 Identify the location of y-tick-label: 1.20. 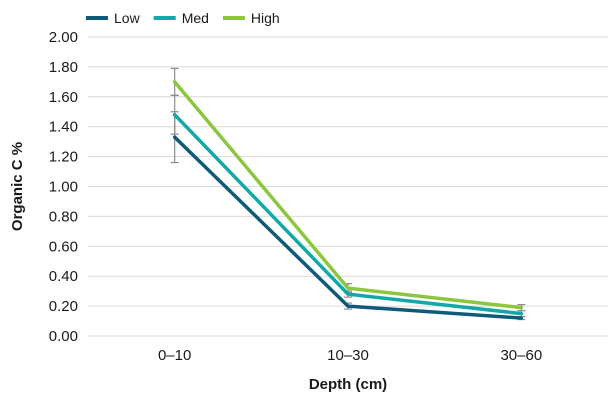
(63, 157).